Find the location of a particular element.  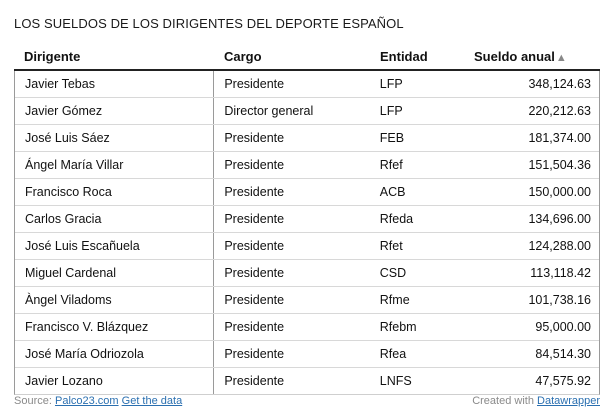

cell-entidad: ACB is located at coordinates (392, 192).